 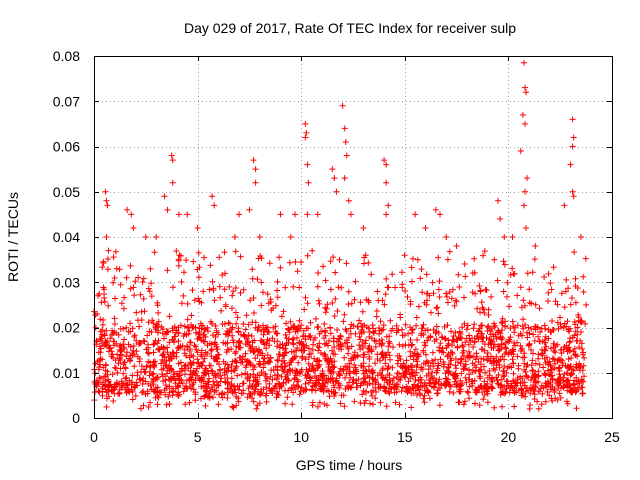 What do you see at coordinates (66, 192) in the screenshot?
I see `y-tick-label: 0.05` at bounding box center [66, 192].